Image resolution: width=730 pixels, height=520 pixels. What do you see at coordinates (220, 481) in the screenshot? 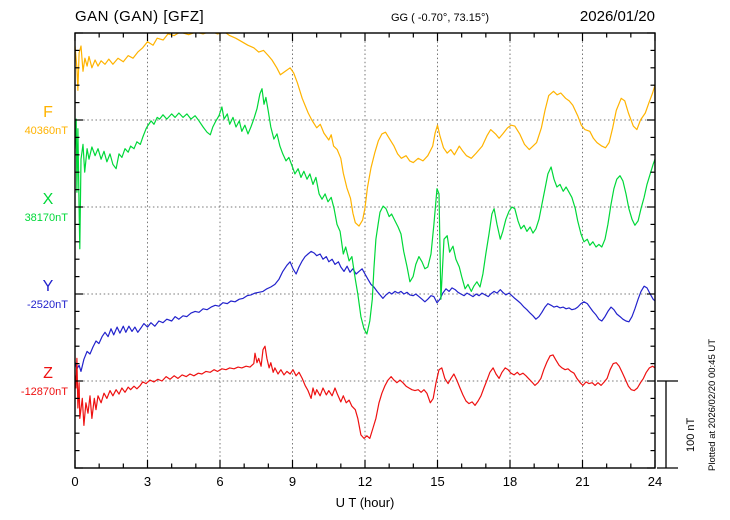
I see `x-axis-tick-label: 6` at bounding box center [220, 481].